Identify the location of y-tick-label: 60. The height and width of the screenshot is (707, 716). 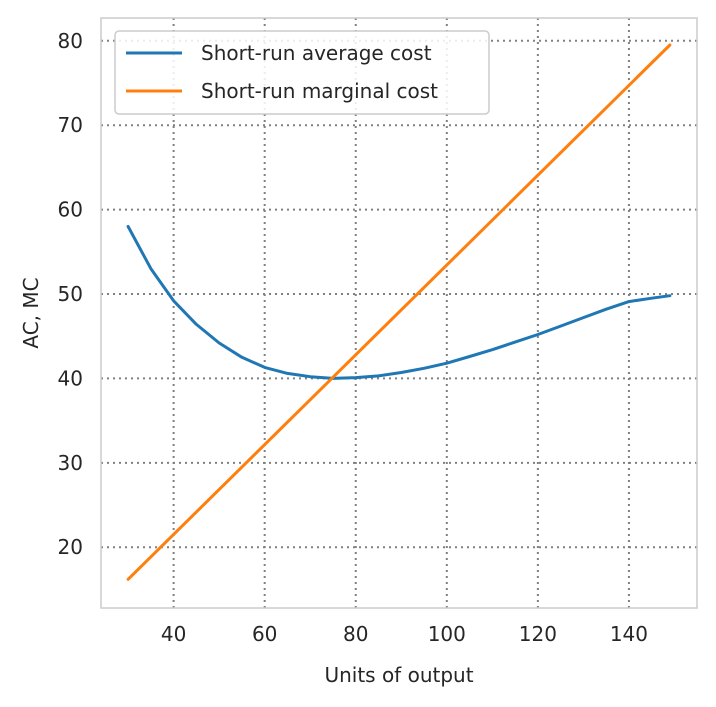
(70, 210).